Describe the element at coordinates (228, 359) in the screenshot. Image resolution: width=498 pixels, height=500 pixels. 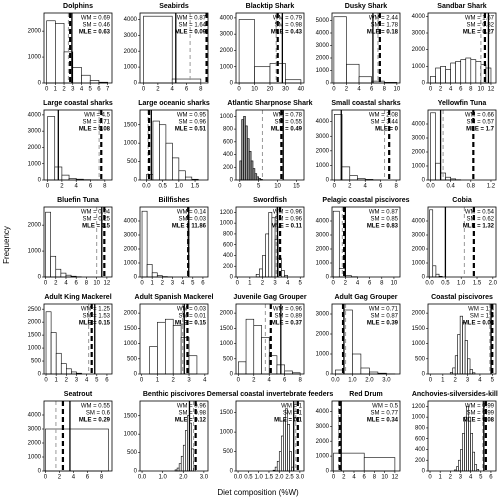
I see `y-tick-label: 500` at that location.